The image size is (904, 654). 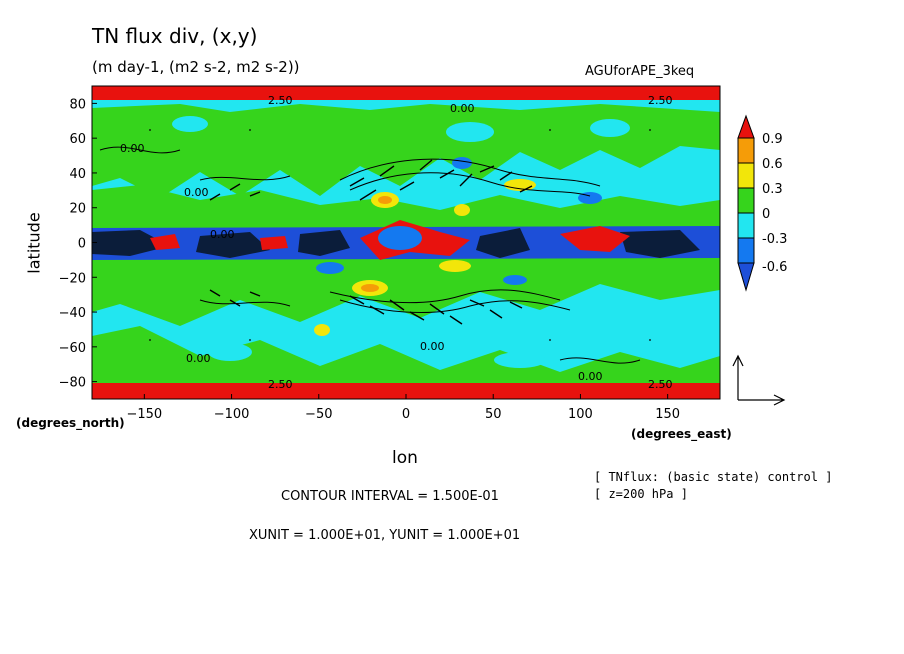 What do you see at coordinates (772, 164) in the screenshot?
I see `colorbar-label: 0.6` at bounding box center [772, 164].